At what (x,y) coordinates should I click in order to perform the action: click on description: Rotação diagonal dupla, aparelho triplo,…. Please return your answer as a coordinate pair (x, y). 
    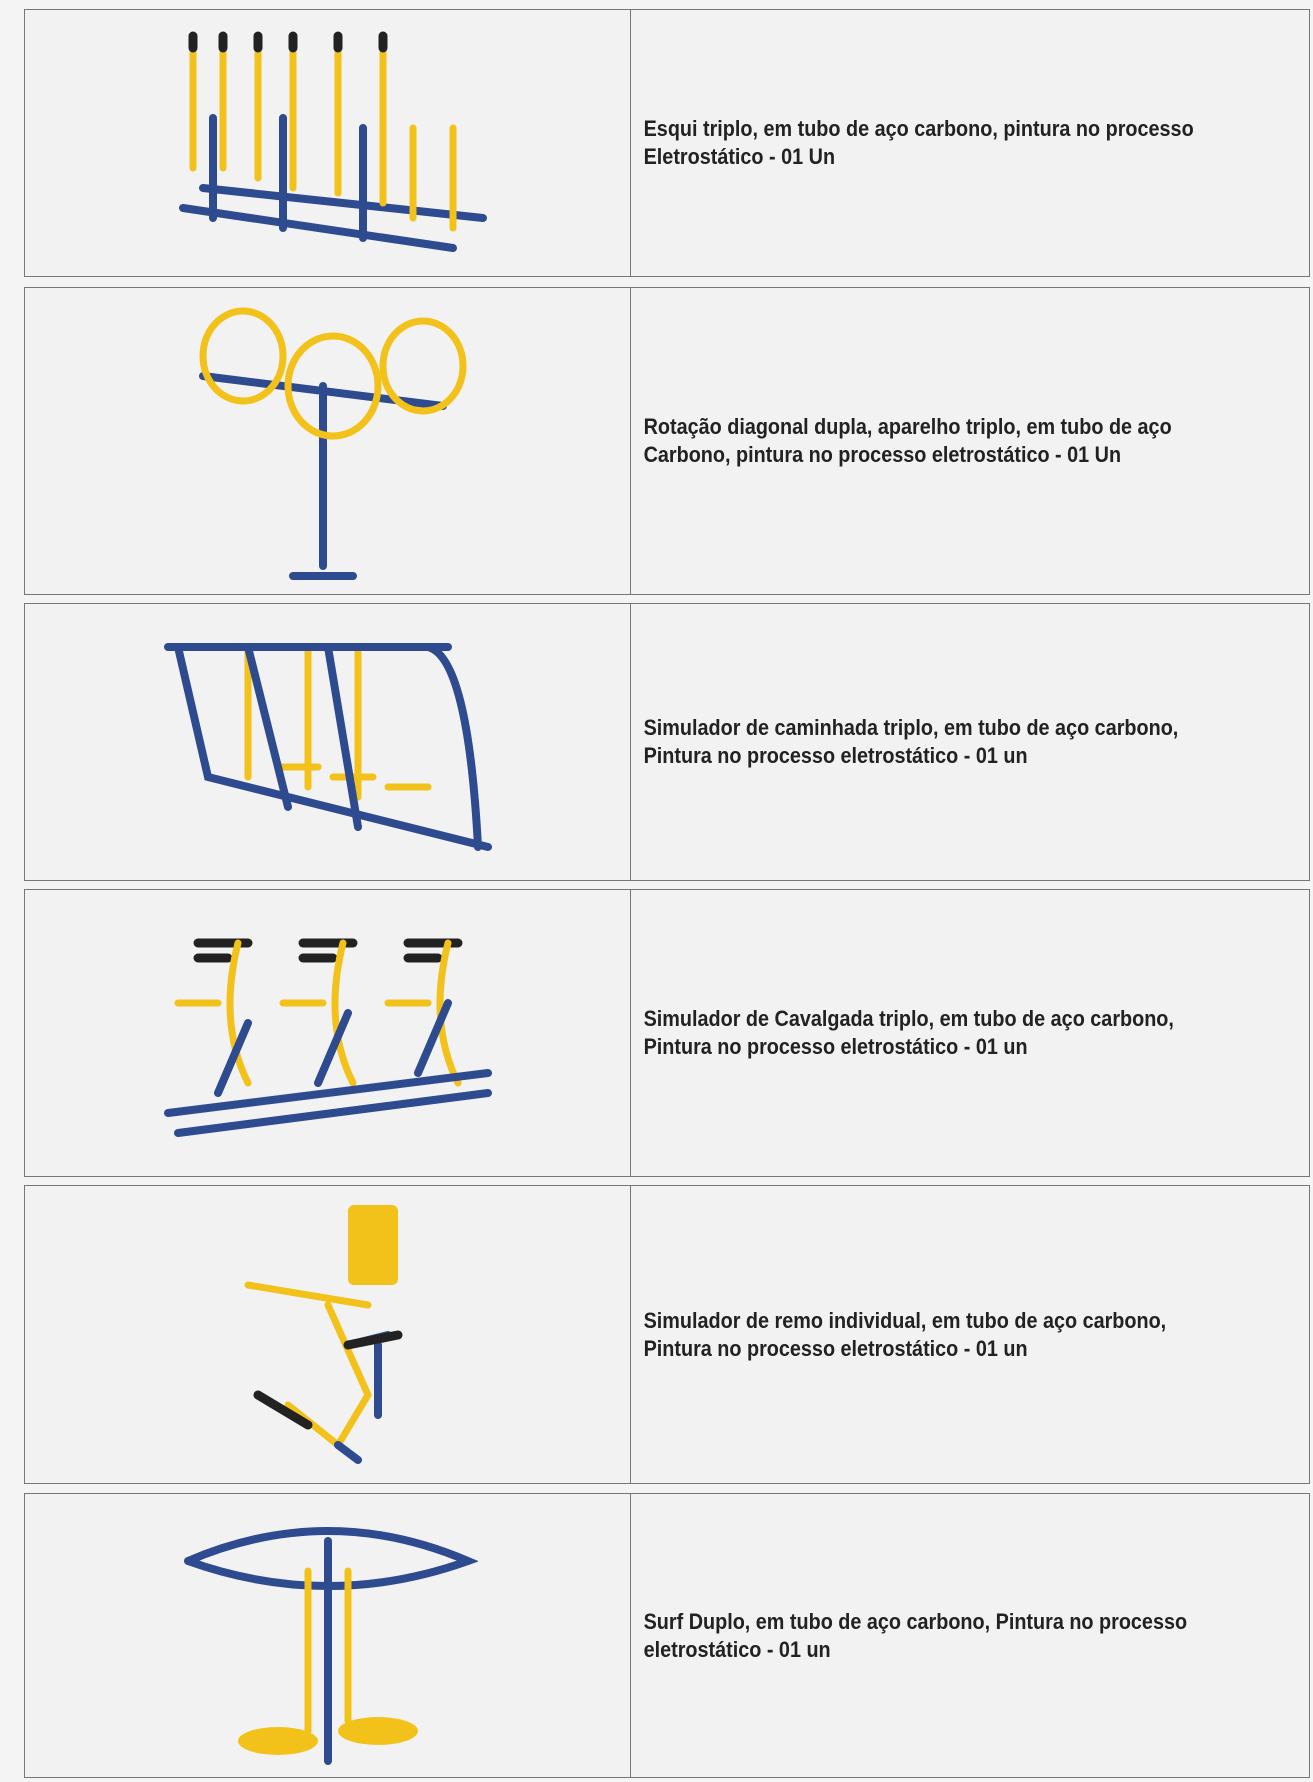
    Looking at the image, I should click on (907, 440).